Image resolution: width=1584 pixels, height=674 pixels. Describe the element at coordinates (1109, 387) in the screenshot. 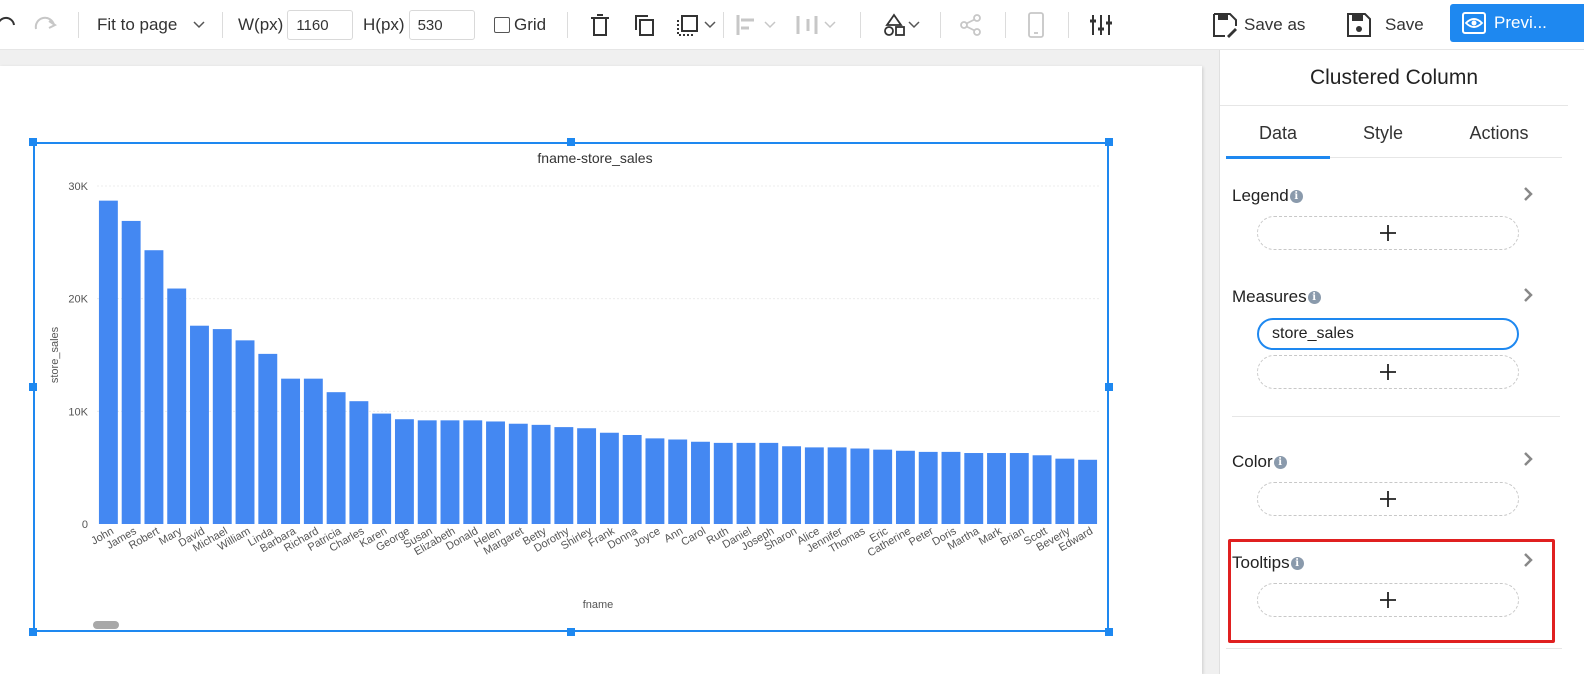

I see `resize-handle-right` at that location.